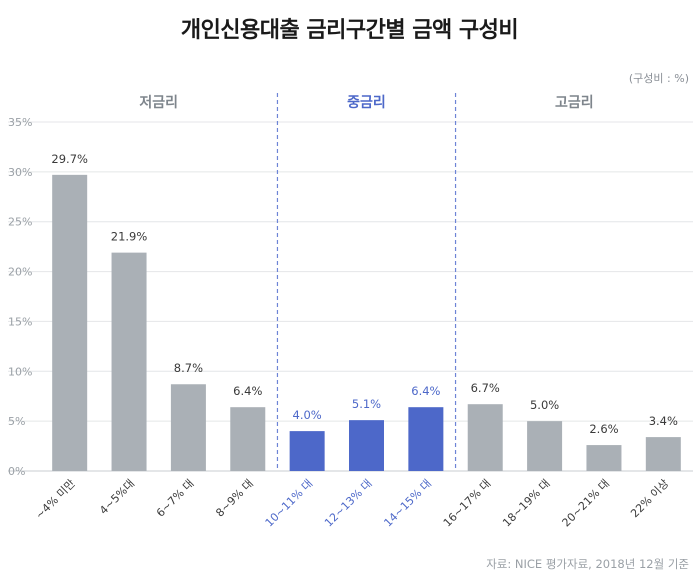 This screenshot has height=586, width=699. What do you see at coordinates (467, 503) in the screenshot?
I see `x-category-label: 16~17% 대` at bounding box center [467, 503].